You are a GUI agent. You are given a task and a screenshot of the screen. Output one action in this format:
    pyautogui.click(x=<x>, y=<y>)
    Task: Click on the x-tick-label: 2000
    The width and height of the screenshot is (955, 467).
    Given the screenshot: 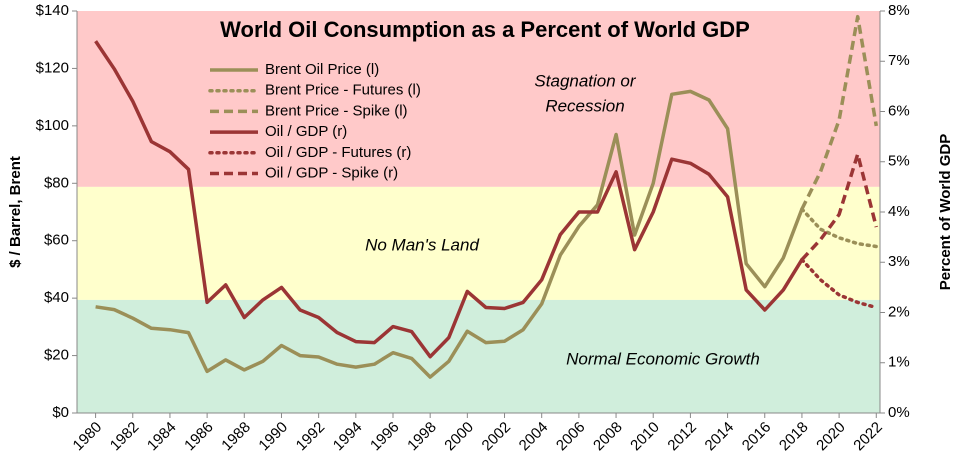 What is the action you would take?
    pyautogui.click(x=459, y=437)
    